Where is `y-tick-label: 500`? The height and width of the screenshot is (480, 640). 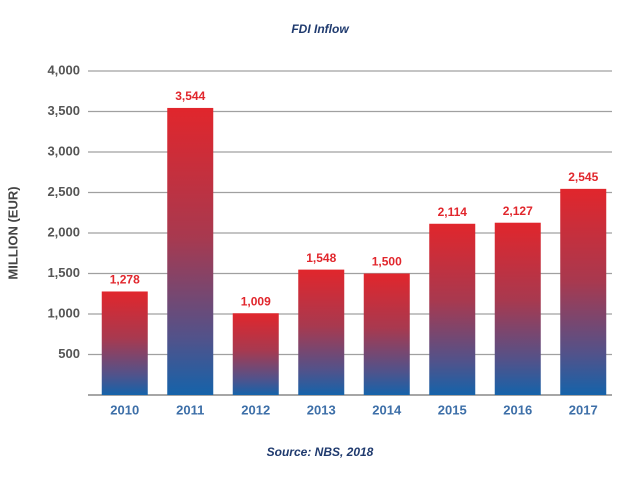
y-tick-label: 500 is located at coordinates (69, 353).